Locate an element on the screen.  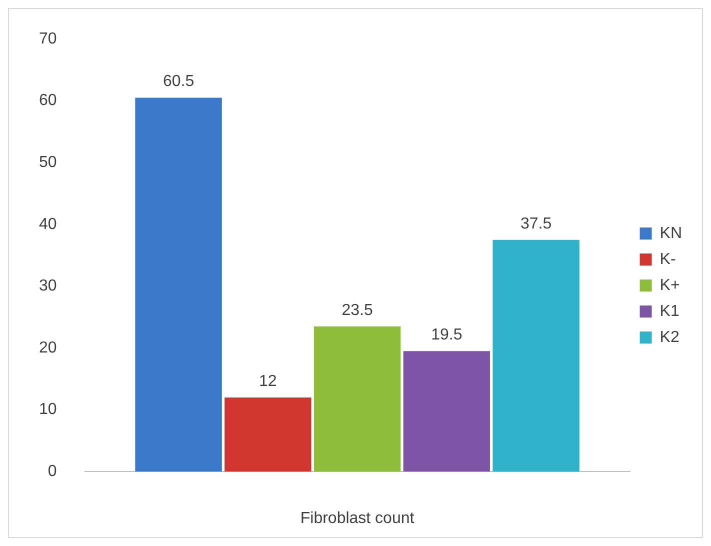
data-label: 37.5 is located at coordinates (536, 223).